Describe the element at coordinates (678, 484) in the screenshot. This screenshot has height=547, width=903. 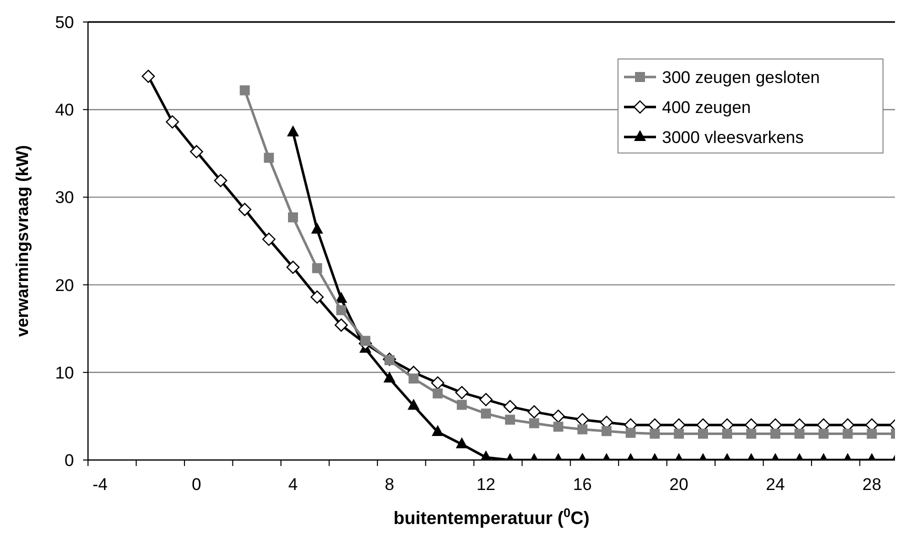
I see `x-tick-label: 20` at that location.